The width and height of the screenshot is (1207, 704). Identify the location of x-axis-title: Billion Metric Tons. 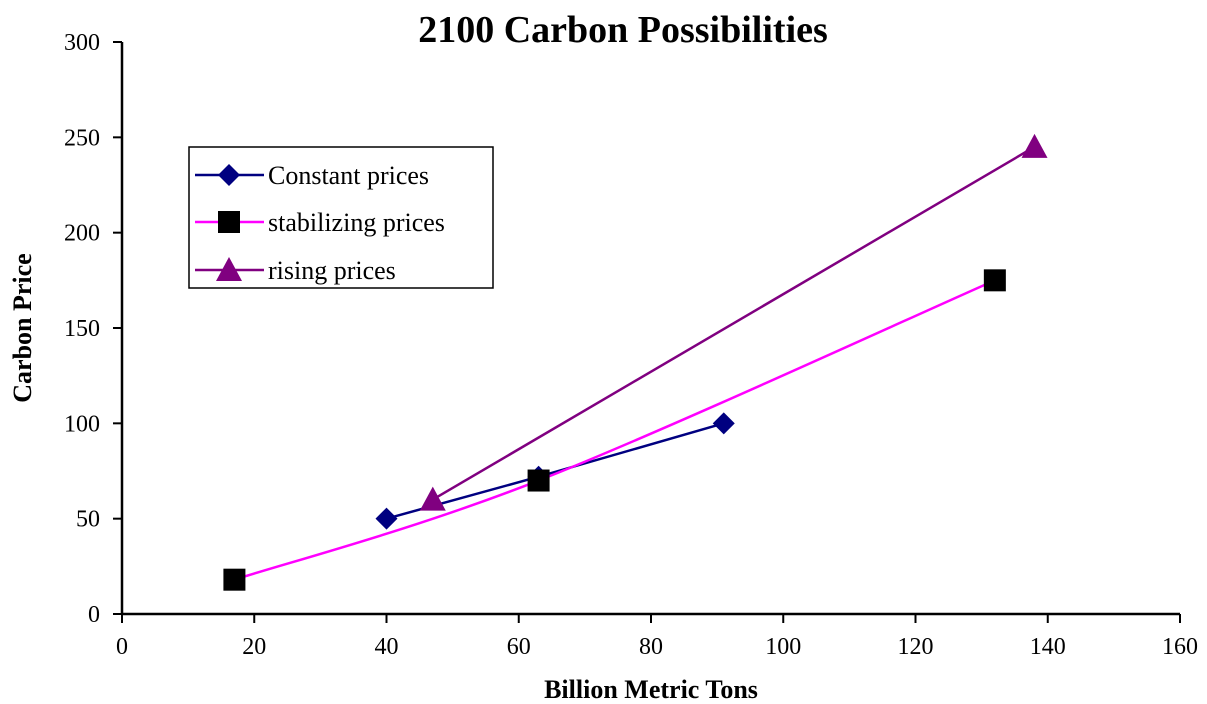
(651, 689).